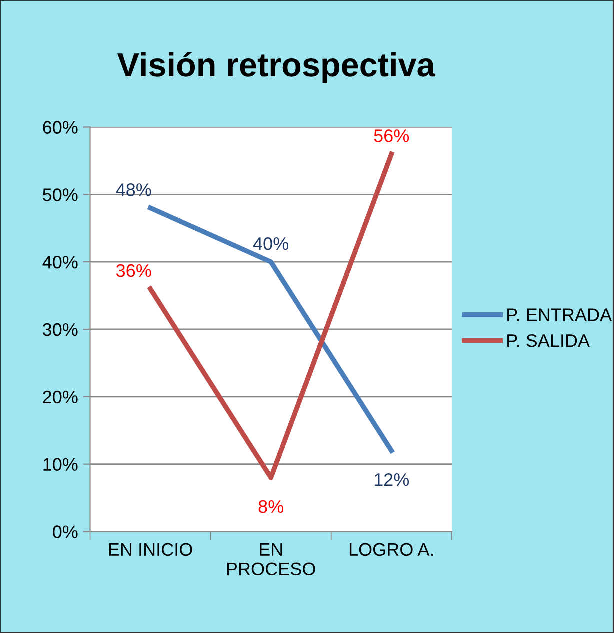 This screenshot has width=614, height=633. Describe the element at coordinates (392, 479) in the screenshot. I see `data-label: 12%` at that location.